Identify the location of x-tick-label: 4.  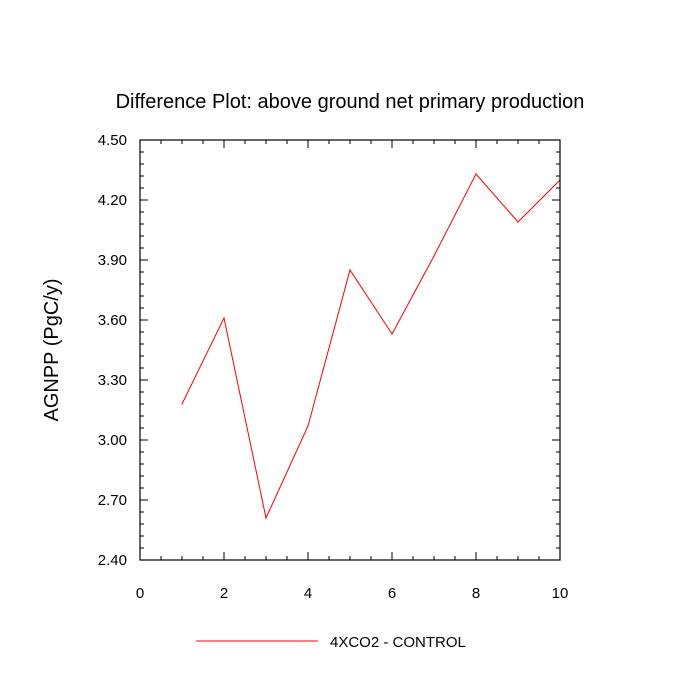
(308, 593).